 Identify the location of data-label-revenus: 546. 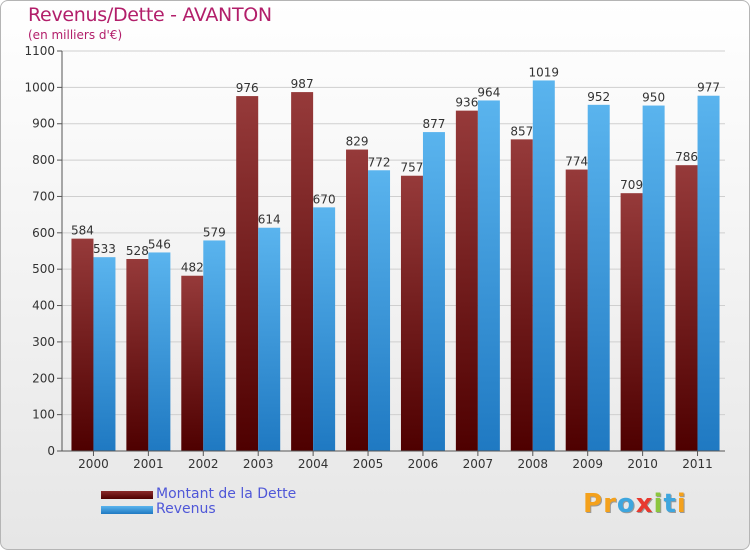
(159, 244).